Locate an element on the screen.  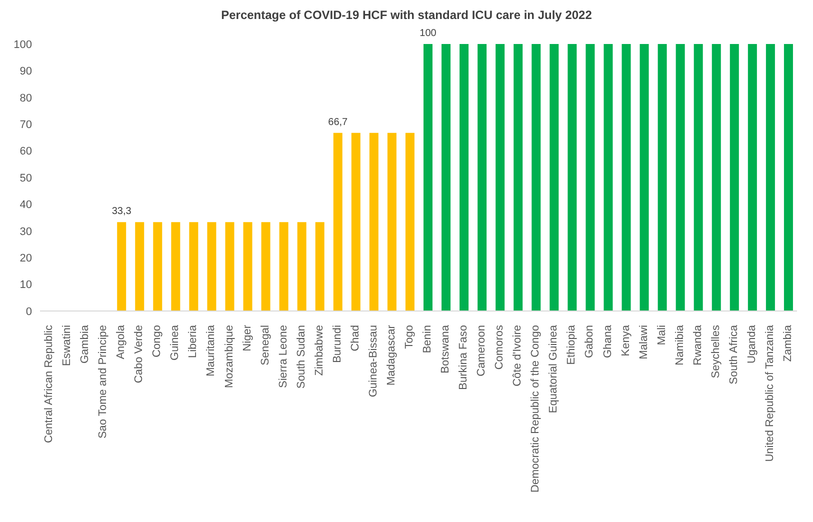
y-tick-label: 100 is located at coordinates (23, 44).